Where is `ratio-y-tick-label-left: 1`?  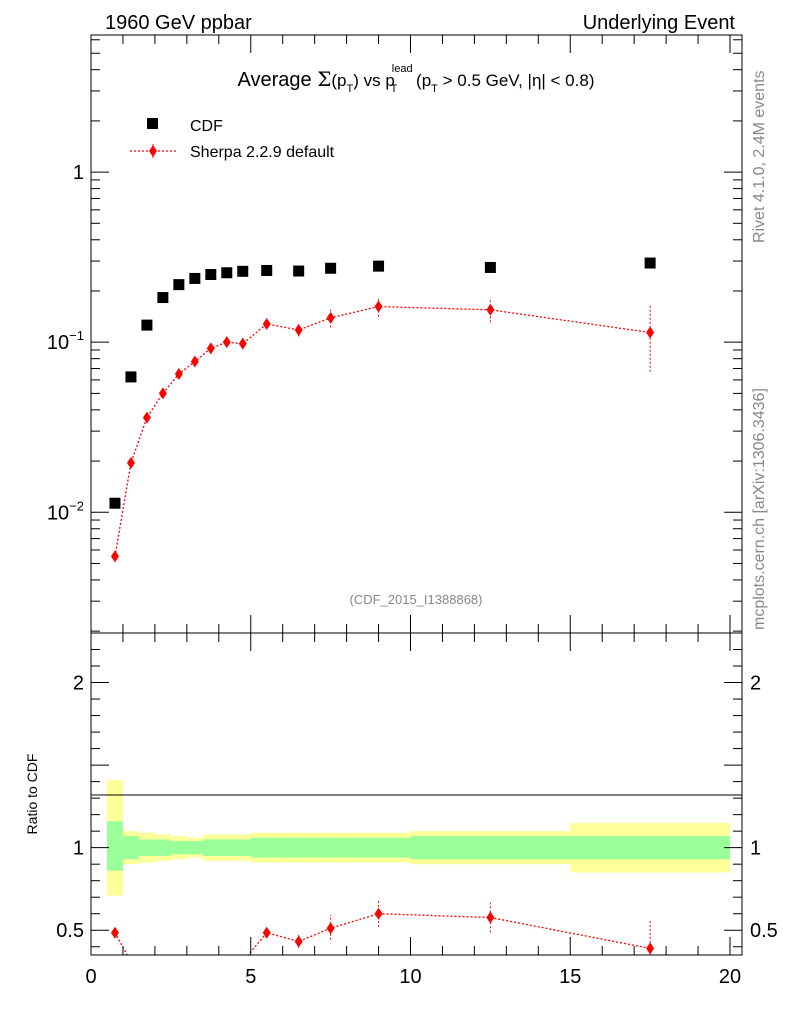
ratio-y-tick-label-left: 1 is located at coordinates (78, 849).